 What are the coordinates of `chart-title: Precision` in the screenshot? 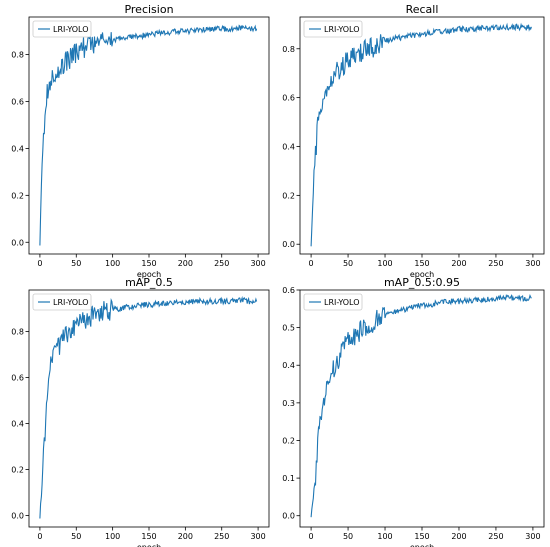 It's located at (148, 9).